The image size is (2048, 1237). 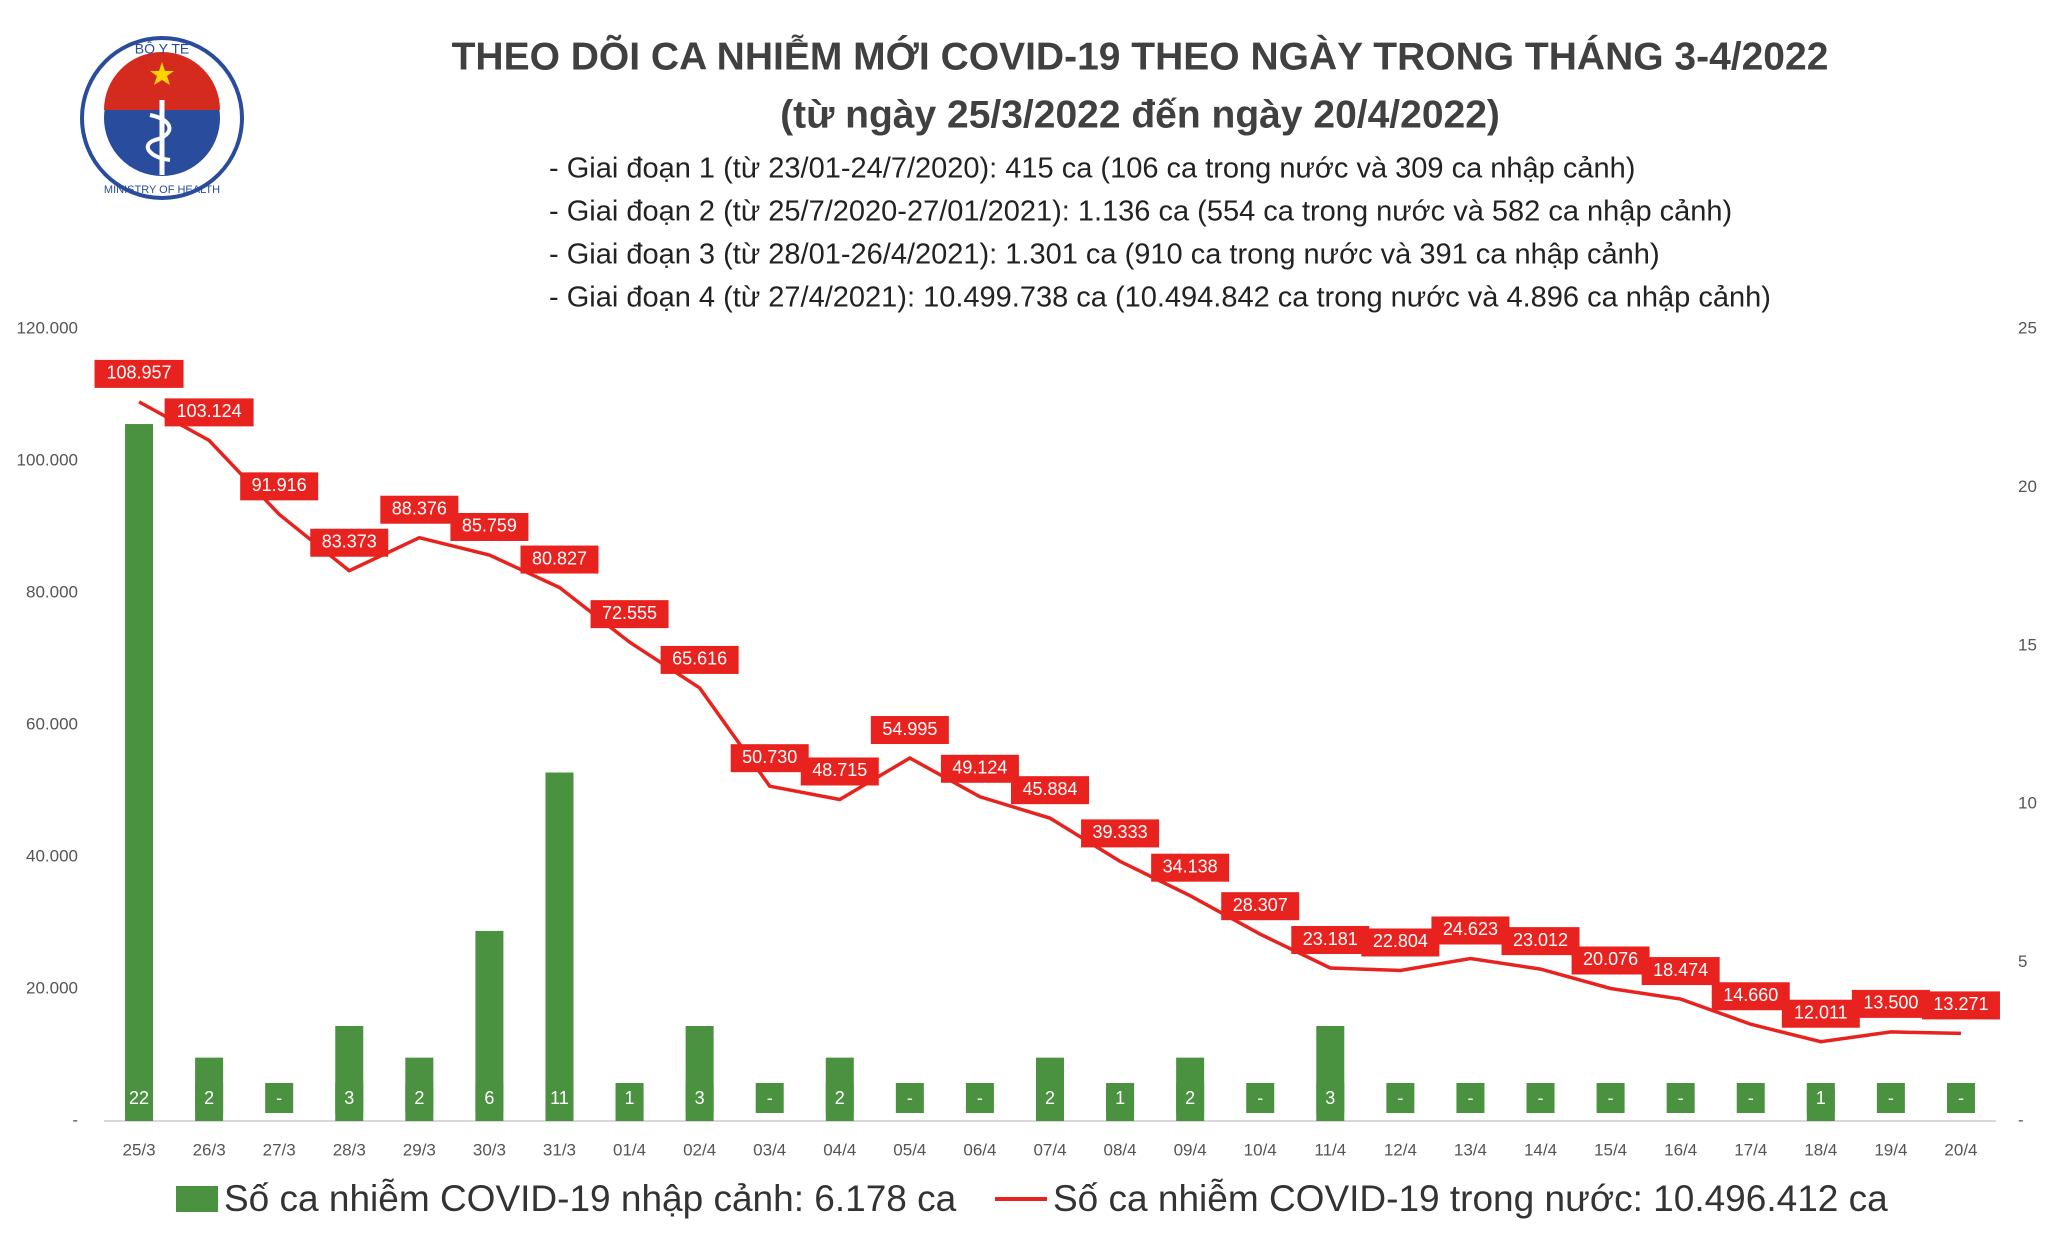 I want to click on x-tick-label: 30/3, so click(x=489, y=1149).